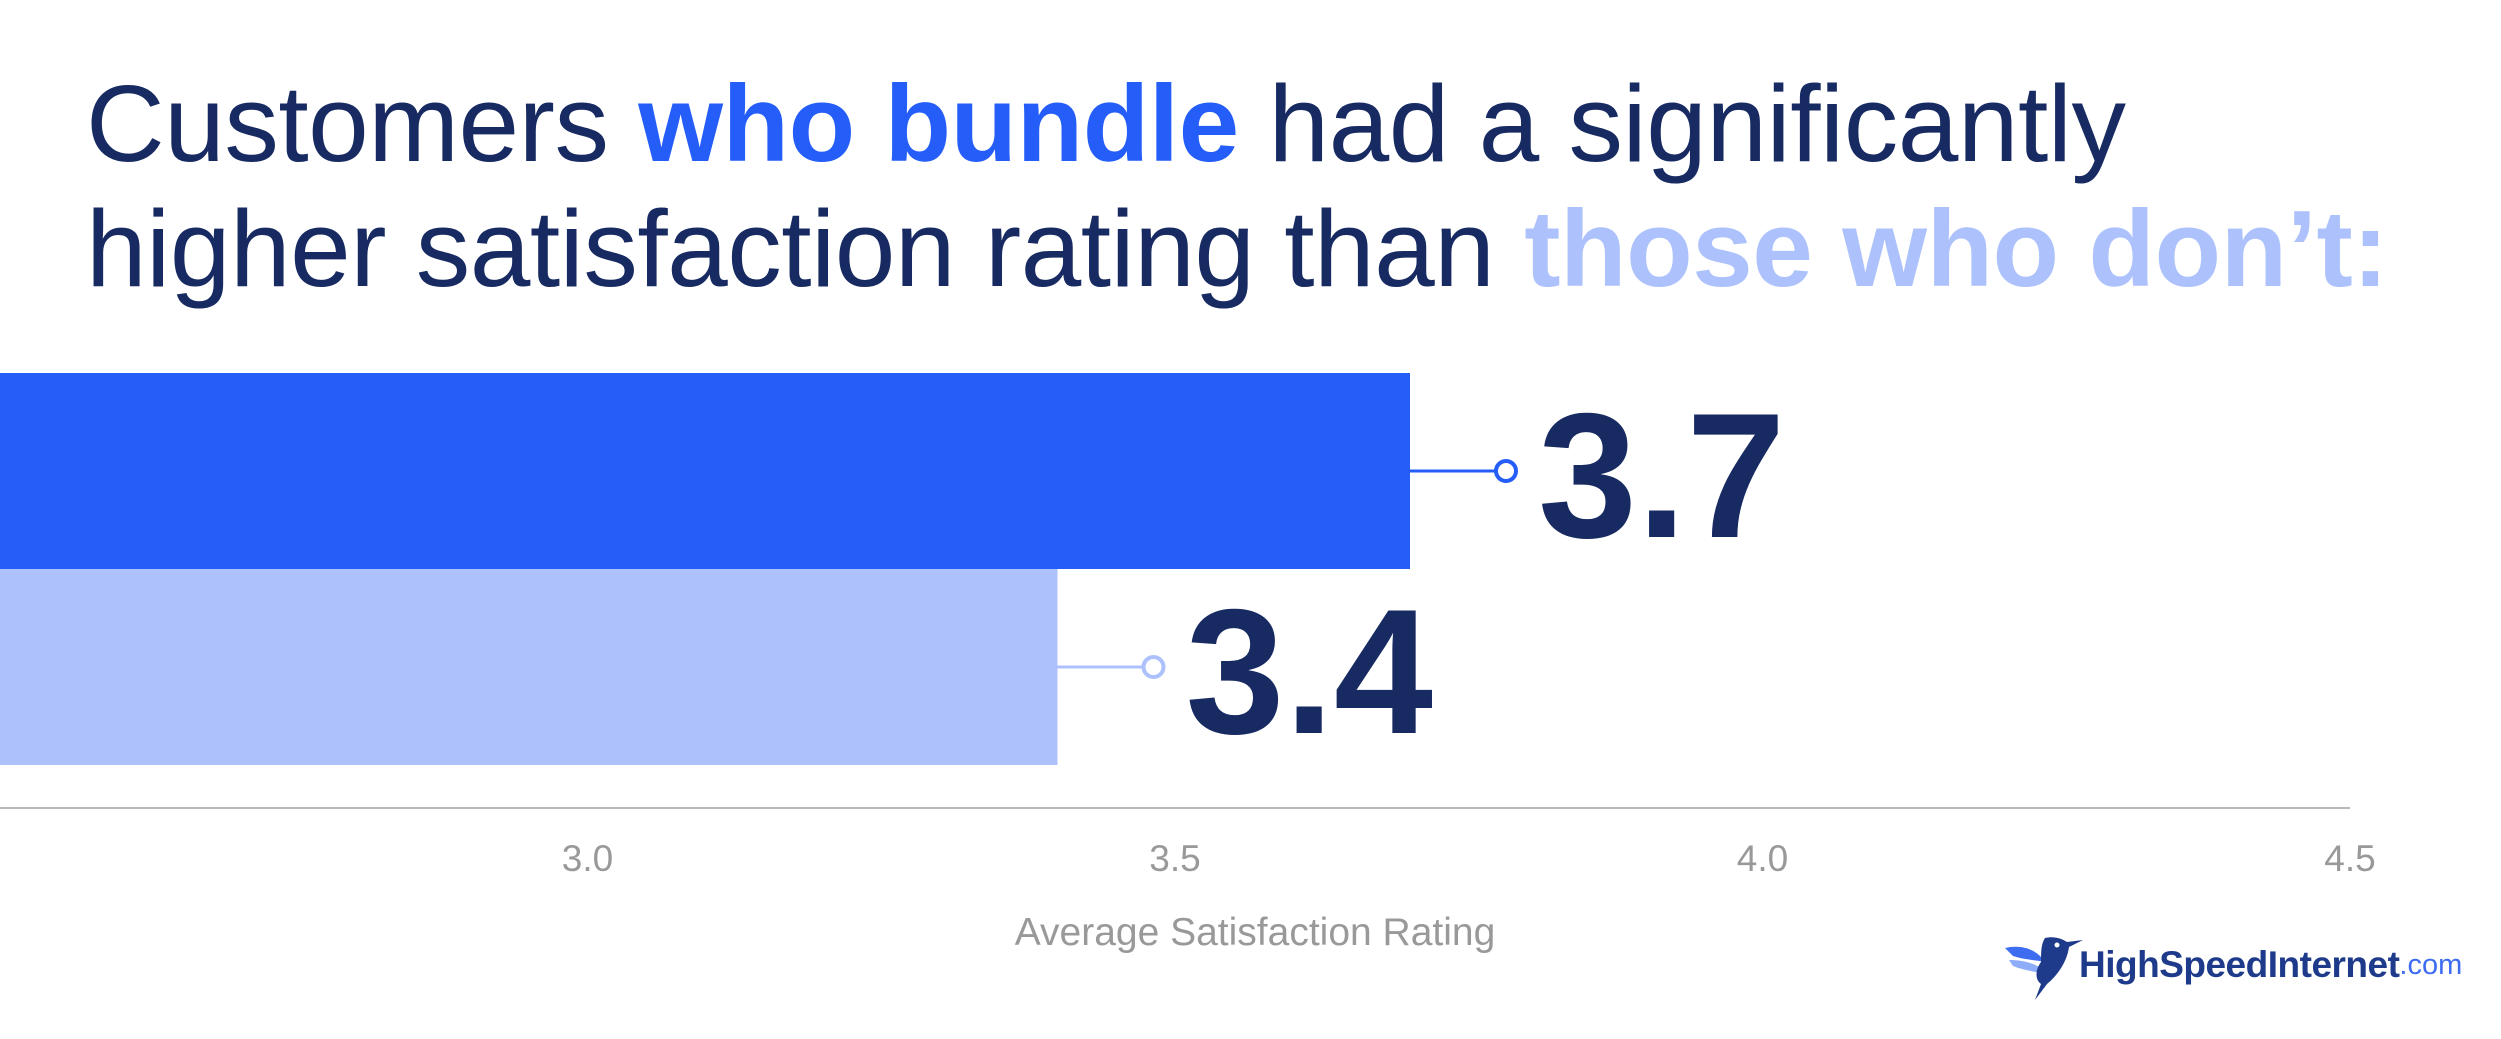 The width and height of the screenshot is (2501, 1039). I want to click on hummingbird-icon, so click(2044, 968).